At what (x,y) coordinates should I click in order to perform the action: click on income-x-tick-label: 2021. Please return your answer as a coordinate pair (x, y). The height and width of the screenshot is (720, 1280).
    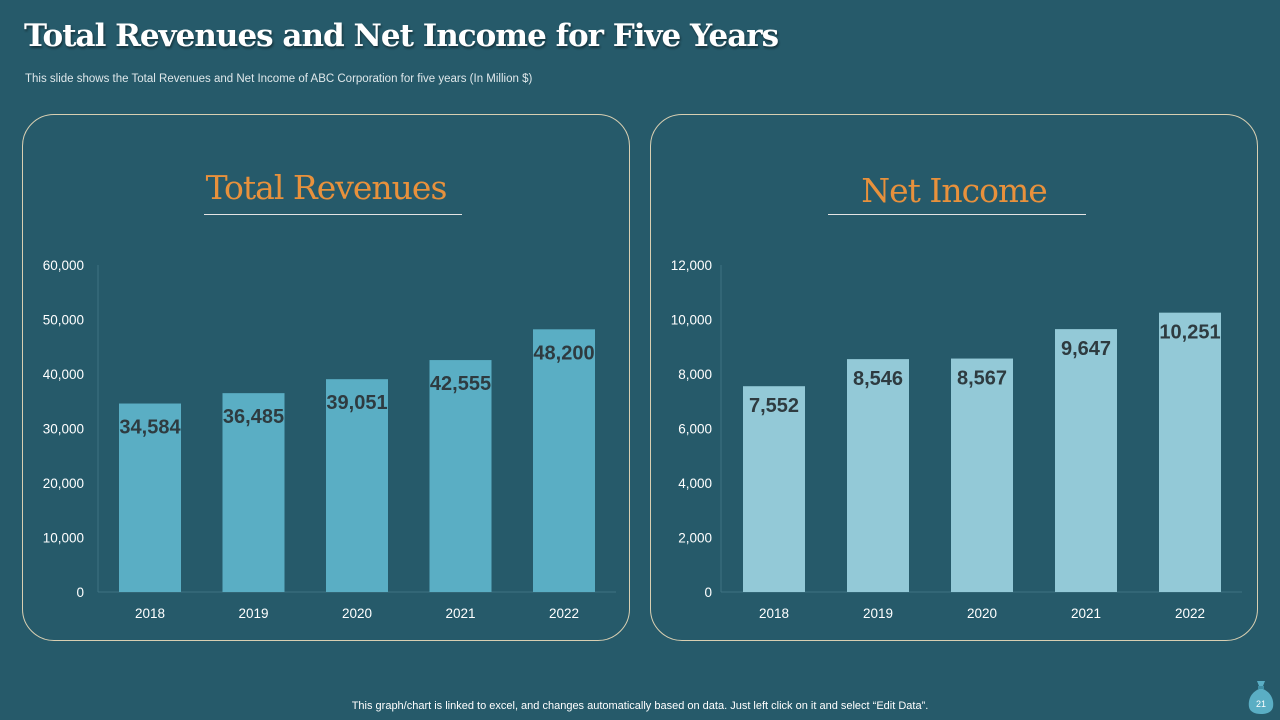
    Looking at the image, I should click on (1086, 613).